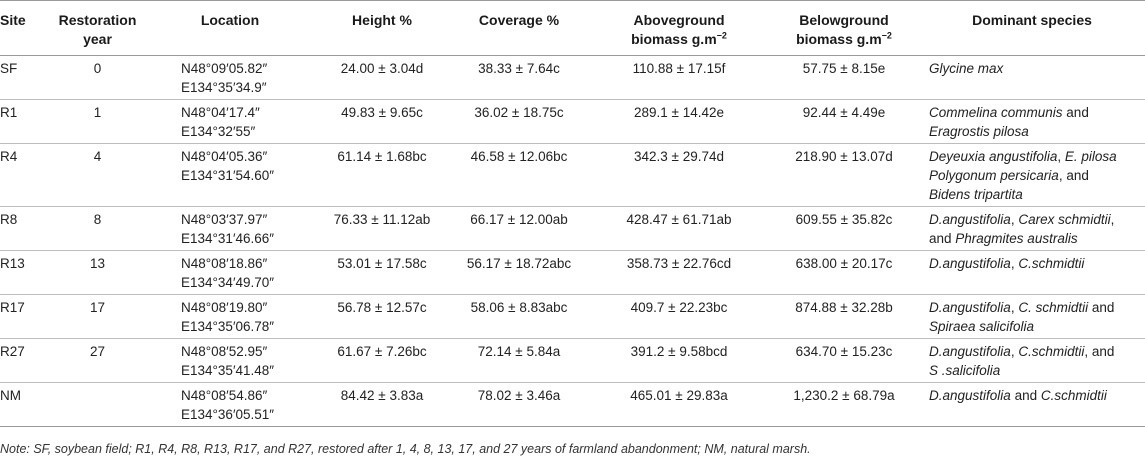  Describe the element at coordinates (13, 20) in the screenshot. I see `header-site: Site` at that location.